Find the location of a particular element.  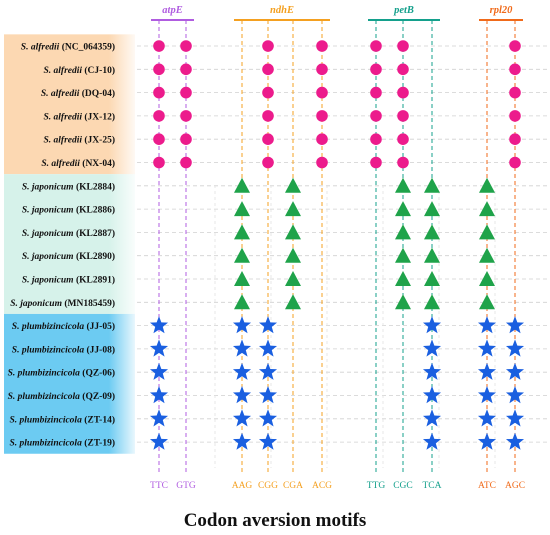

sample-label: S. plumbizincicola (QZ-06) is located at coordinates (61, 373).